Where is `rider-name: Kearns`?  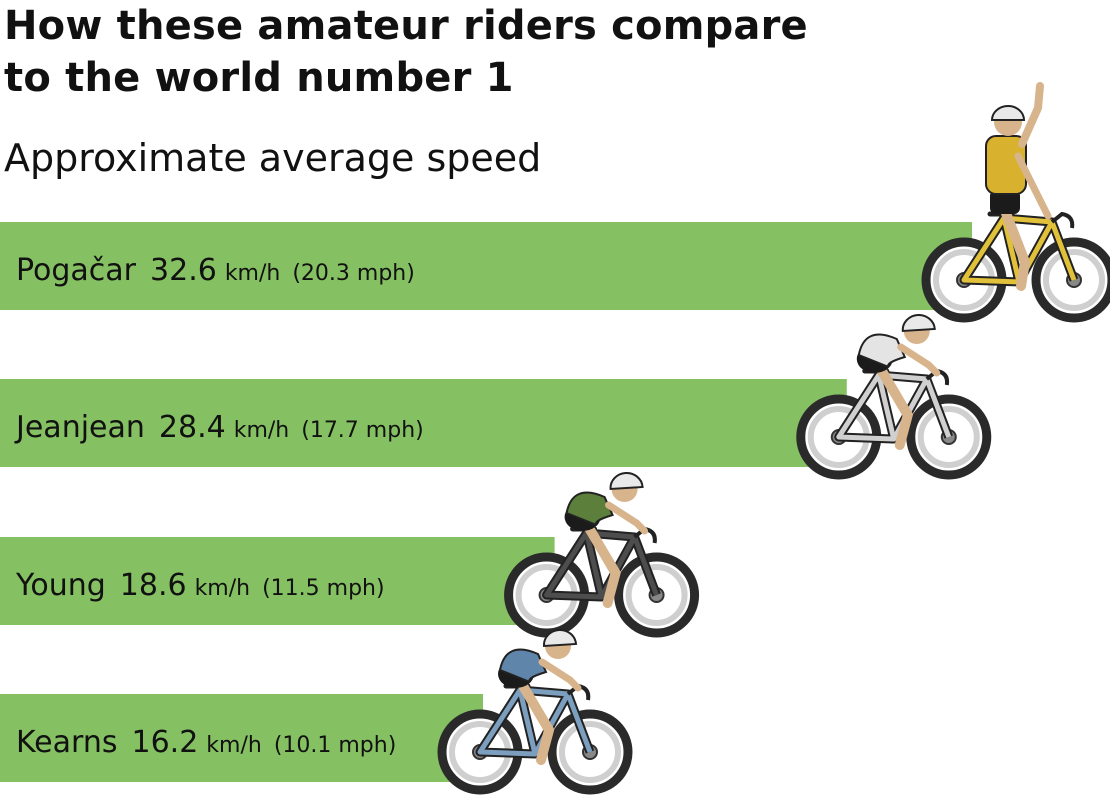
rider-name: Kearns is located at coordinates (66, 742).